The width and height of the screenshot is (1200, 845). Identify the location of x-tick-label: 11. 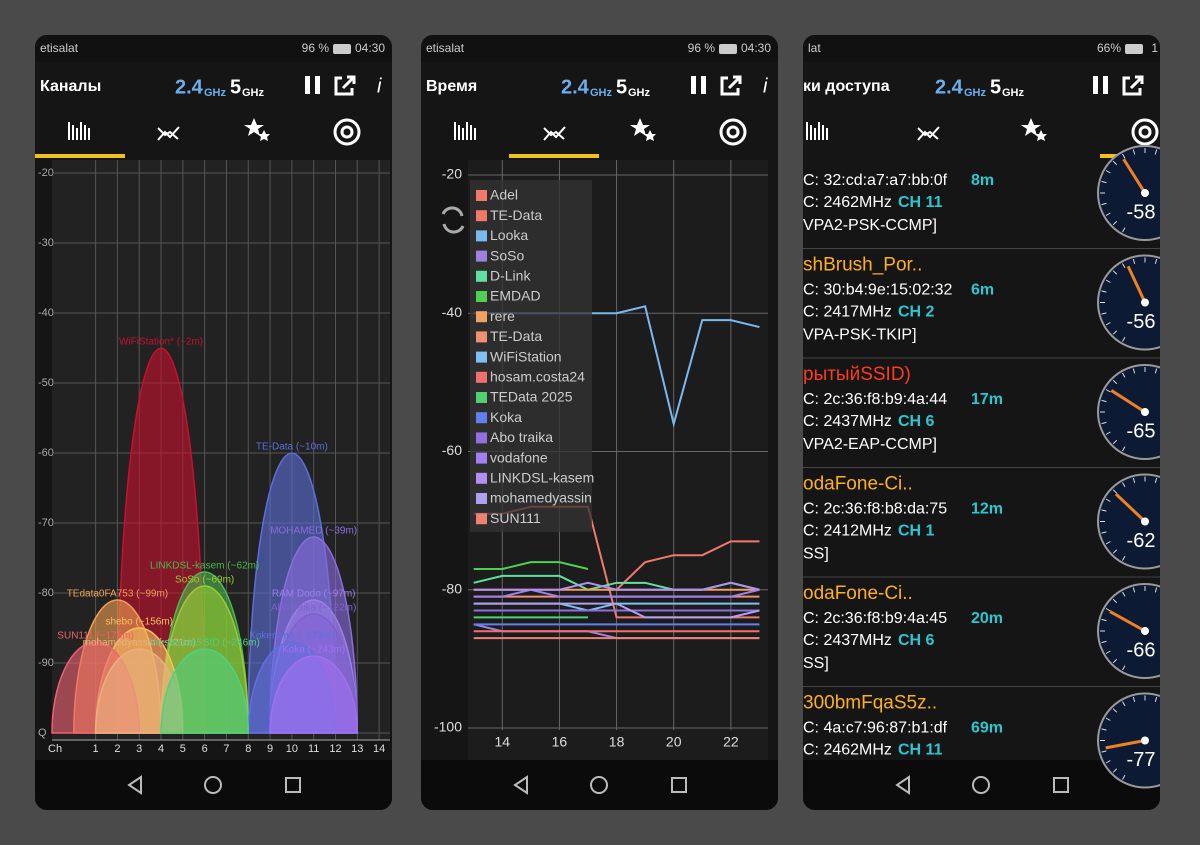
(313, 749).